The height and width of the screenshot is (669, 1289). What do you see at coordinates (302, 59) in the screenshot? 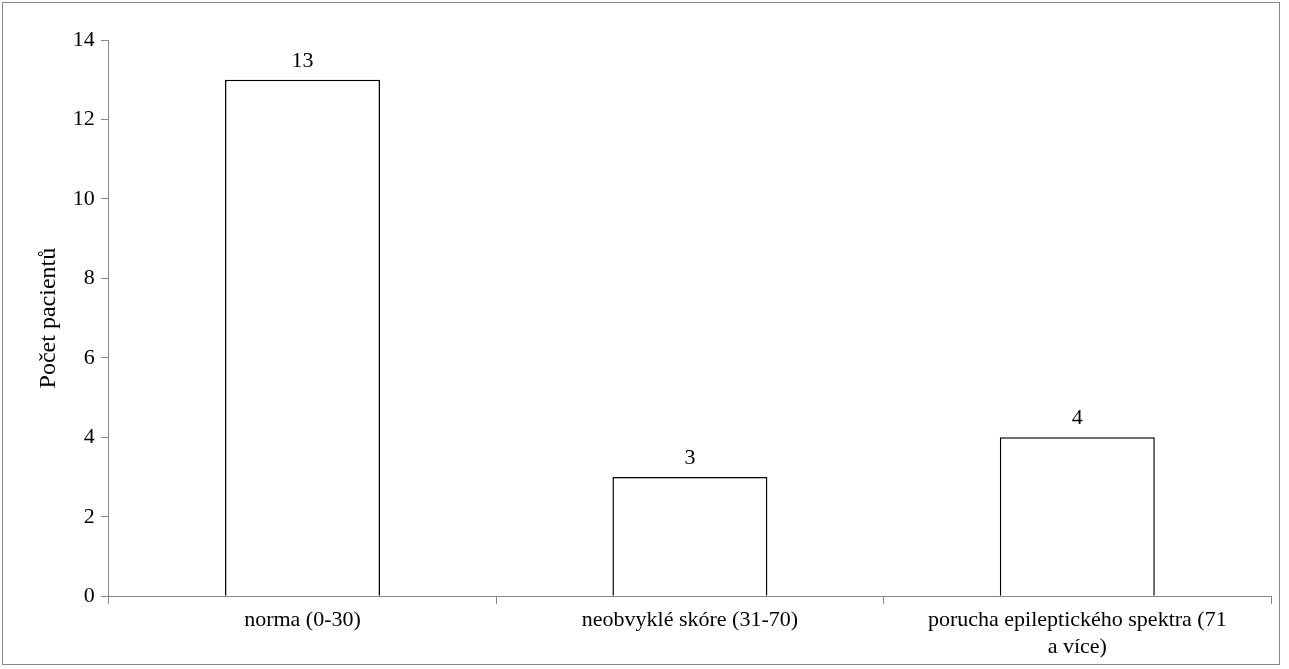
I see `data-label: 13` at bounding box center [302, 59].